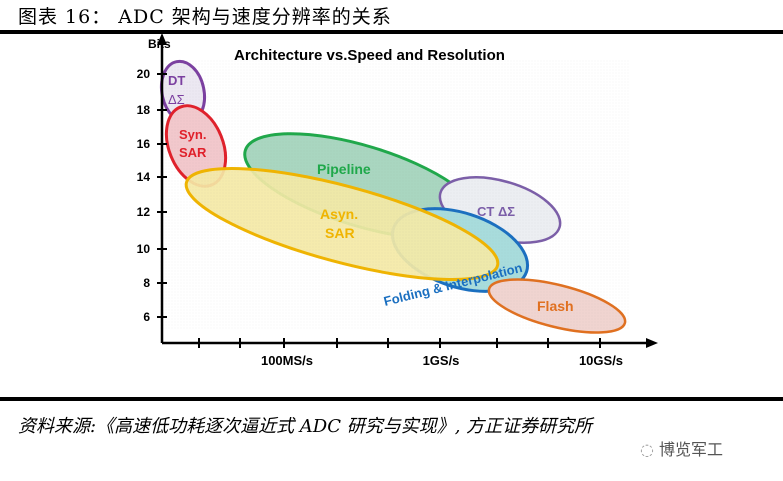  What do you see at coordinates (176, 99) in the screenshot?
I see `label-dt-sigma: ΔΣ` at bounding box center [176, 99].